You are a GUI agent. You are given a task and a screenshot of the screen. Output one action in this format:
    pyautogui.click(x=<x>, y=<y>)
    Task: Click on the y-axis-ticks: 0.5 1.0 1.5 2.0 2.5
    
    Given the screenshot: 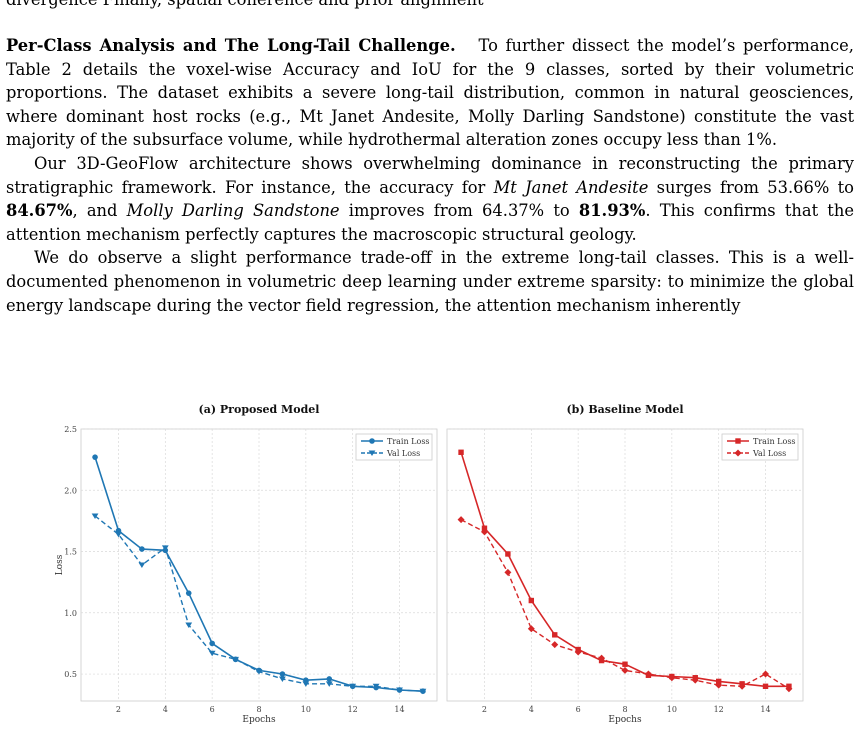 What is the action you would take?
    pyautogui.click(x=70, y=552)
    